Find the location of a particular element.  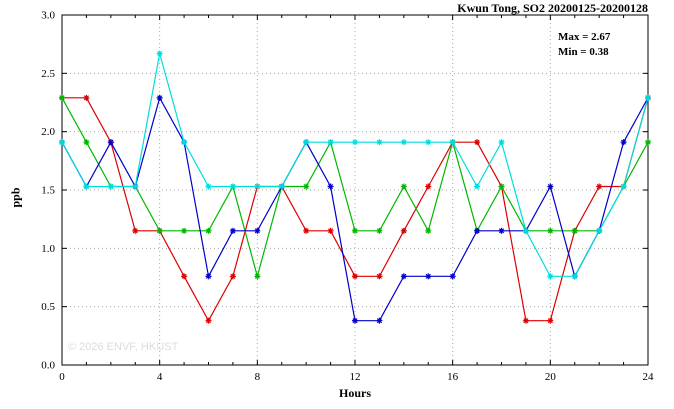

svg-text: 3.0 is located at coordinates (48, 16).